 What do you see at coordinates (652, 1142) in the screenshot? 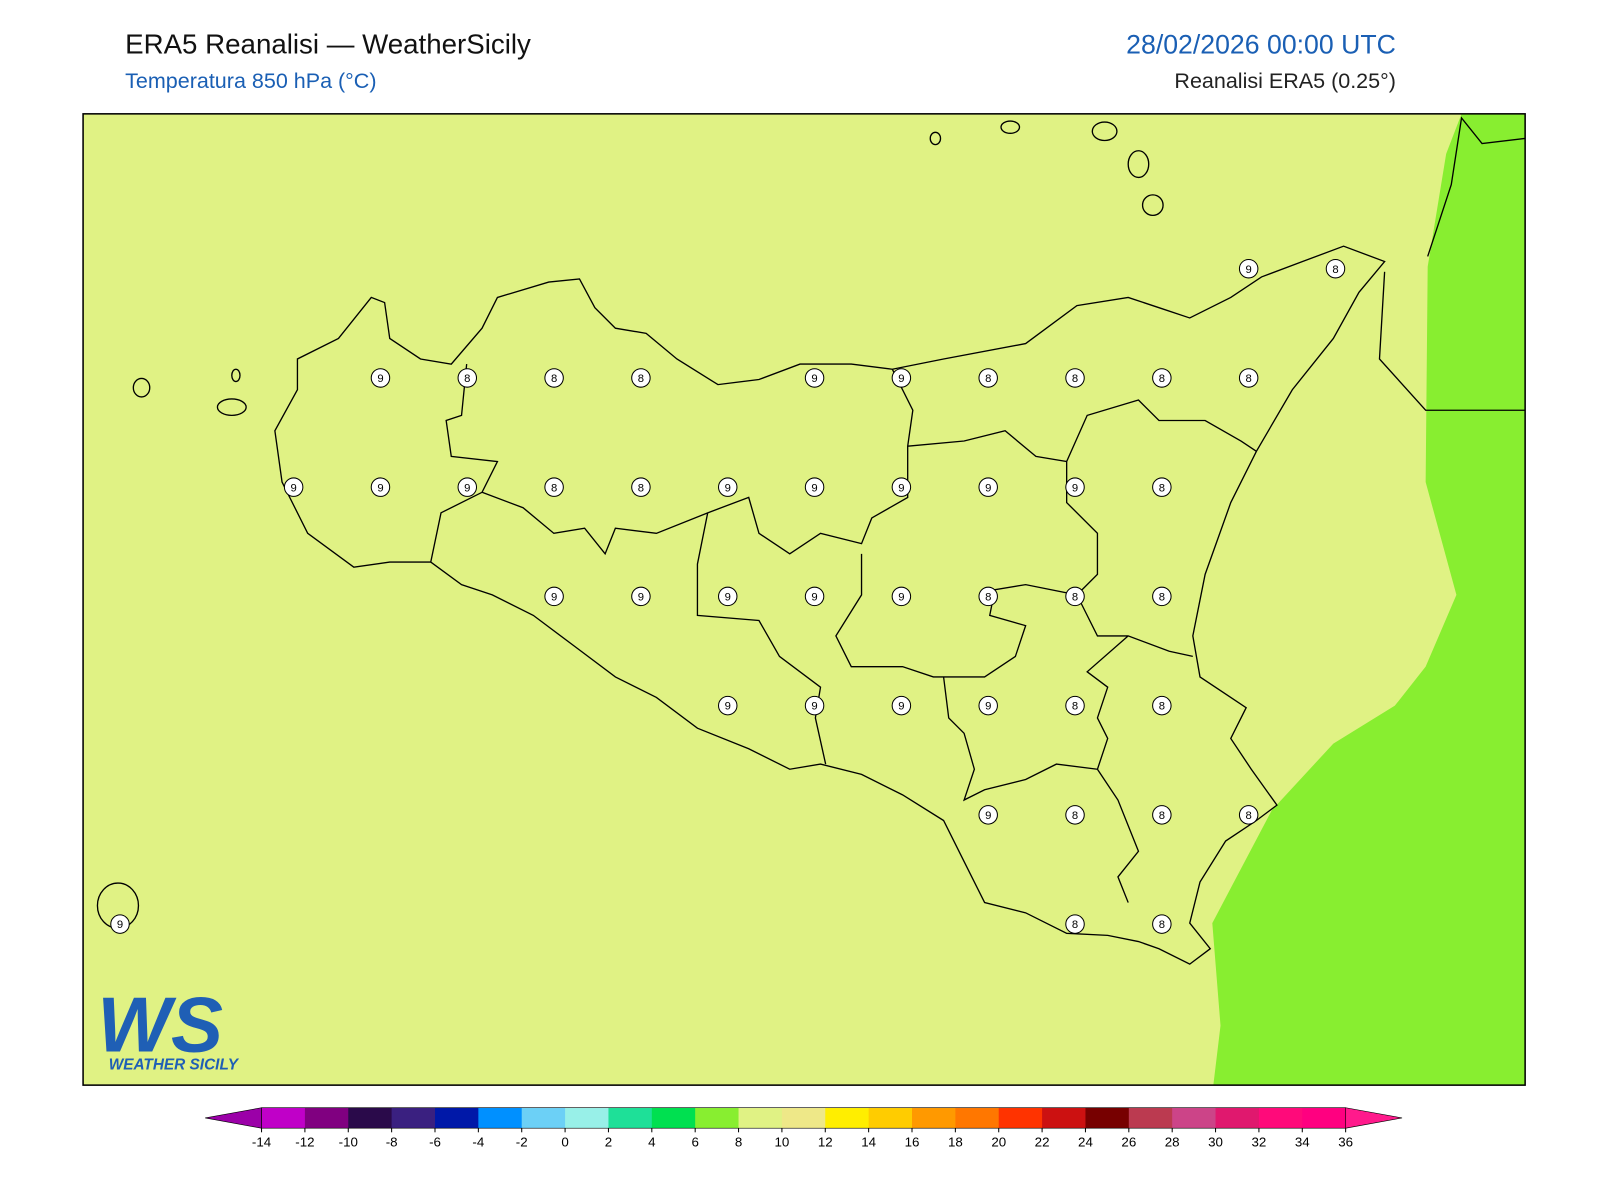
I see `colorbar-tick-label: 4` at bounding box center [652, 1142].